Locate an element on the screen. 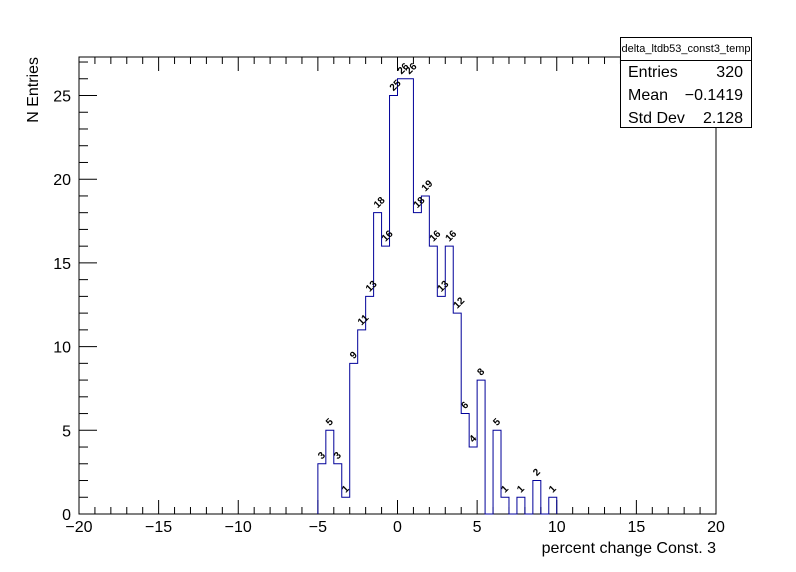 This screenshot has width=796, height=572. bin-count-label: 12 is located at coordinates (460, 303).